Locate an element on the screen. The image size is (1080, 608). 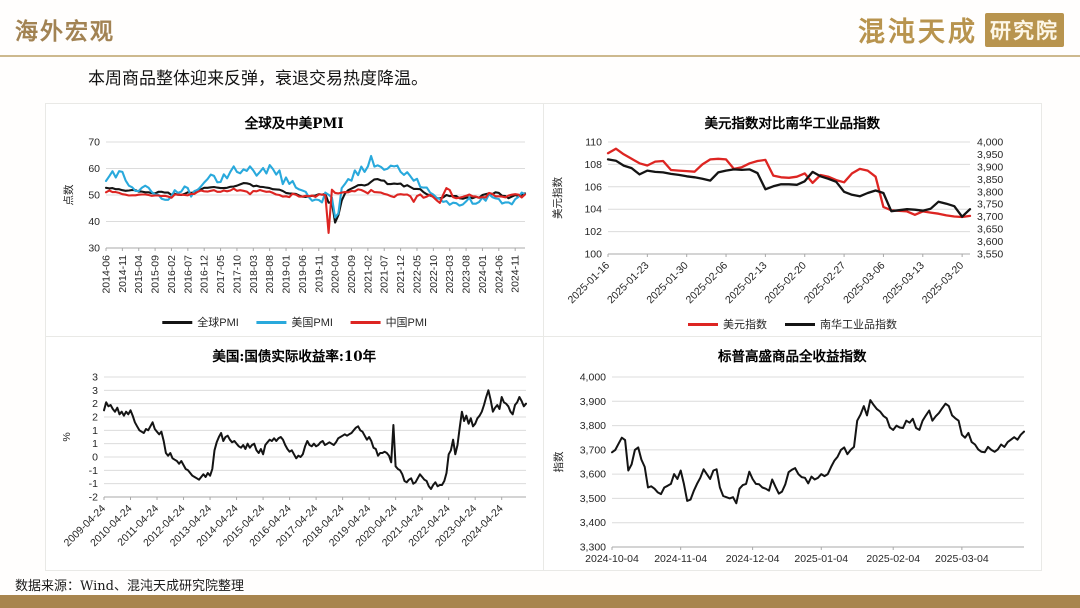
svg-text: 3,300 is located at coordinates (592, 548).